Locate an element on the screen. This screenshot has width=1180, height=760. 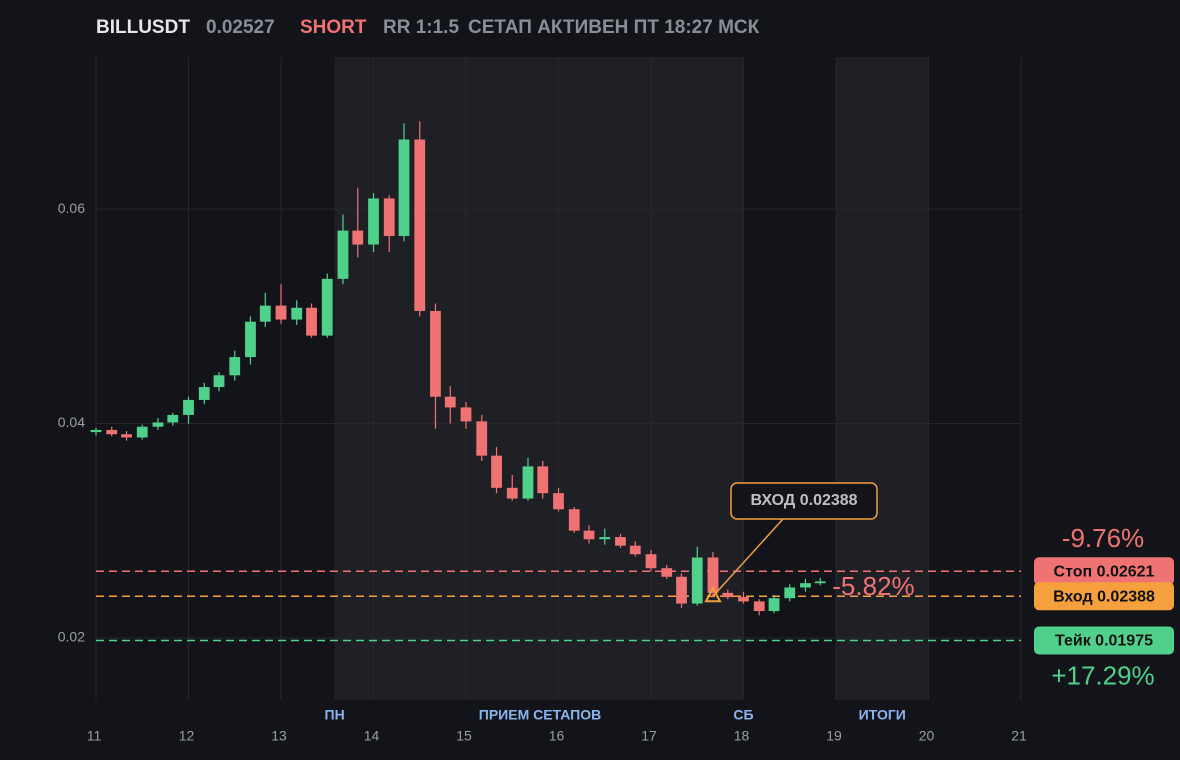
session-label: СБ is located at coordinates (743, 715).